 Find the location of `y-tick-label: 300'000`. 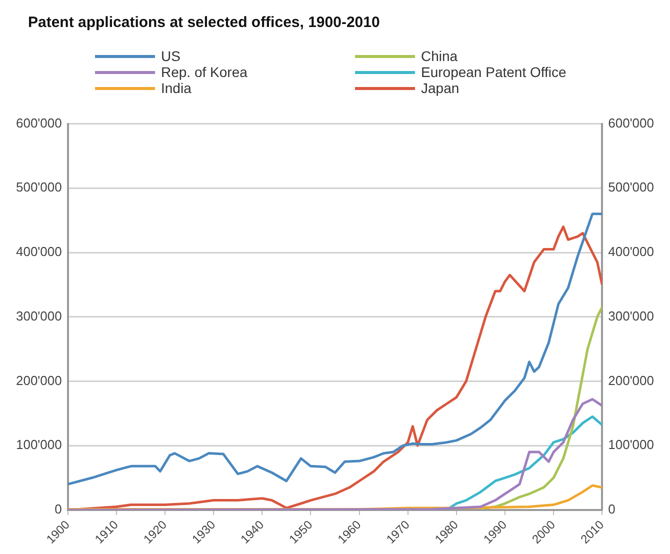

y-tick-label: 300'000 is located at coordinates (39, 316).